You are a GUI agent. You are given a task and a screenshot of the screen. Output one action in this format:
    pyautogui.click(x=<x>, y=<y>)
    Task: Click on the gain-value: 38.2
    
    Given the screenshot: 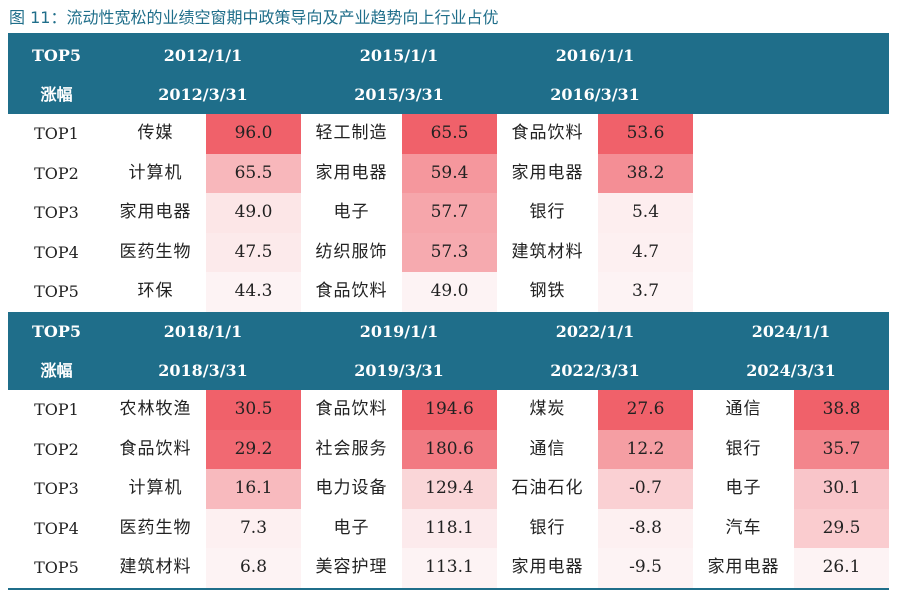 What is the action you would take?
    pyautogui.click(x=645, y=173)
    